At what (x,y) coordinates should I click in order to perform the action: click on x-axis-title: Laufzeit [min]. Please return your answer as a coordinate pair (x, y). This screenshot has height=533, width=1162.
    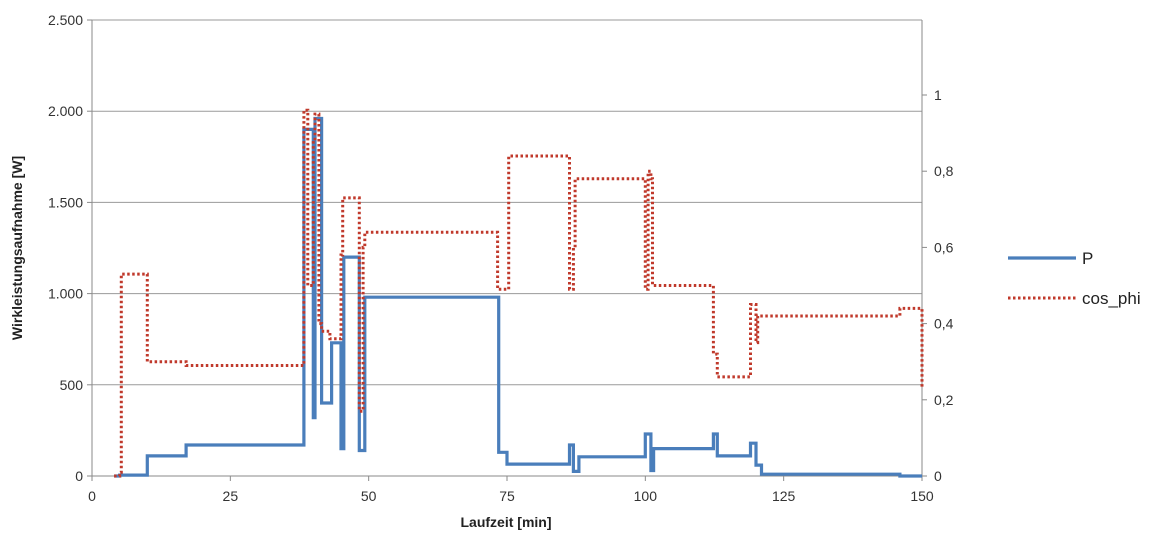
    Looking at the image, I should click on (506, 522).